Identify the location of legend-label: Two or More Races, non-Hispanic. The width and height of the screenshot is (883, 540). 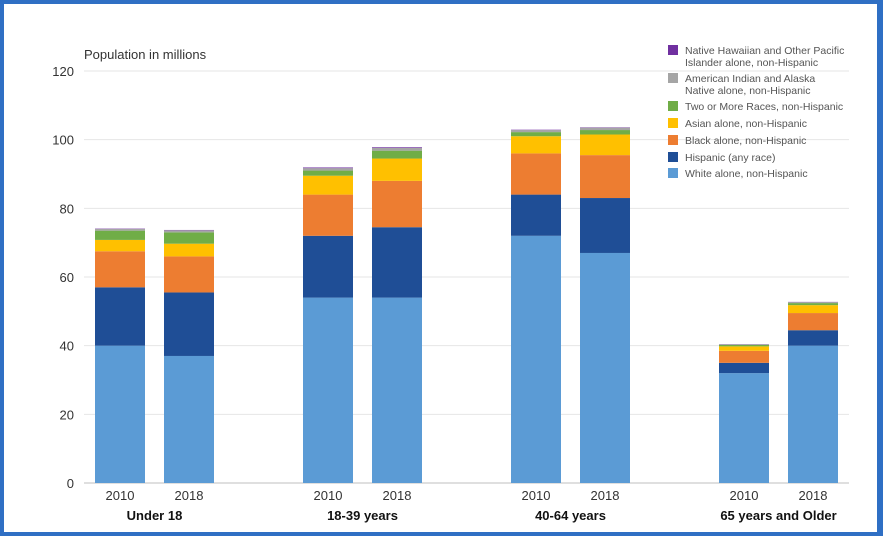
(764, 107).